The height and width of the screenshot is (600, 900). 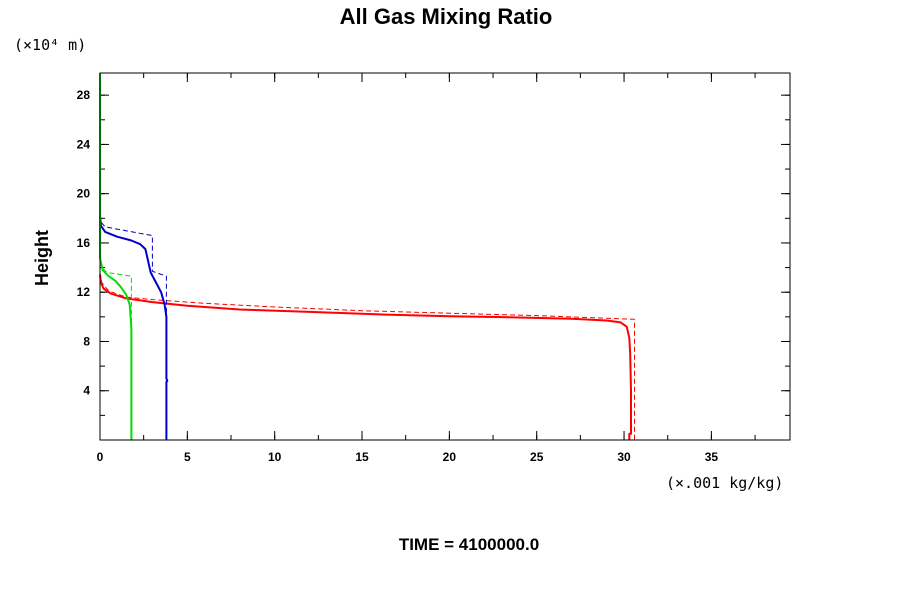 I want to click on x-tick-label: 20, so click(x=450, y=457).